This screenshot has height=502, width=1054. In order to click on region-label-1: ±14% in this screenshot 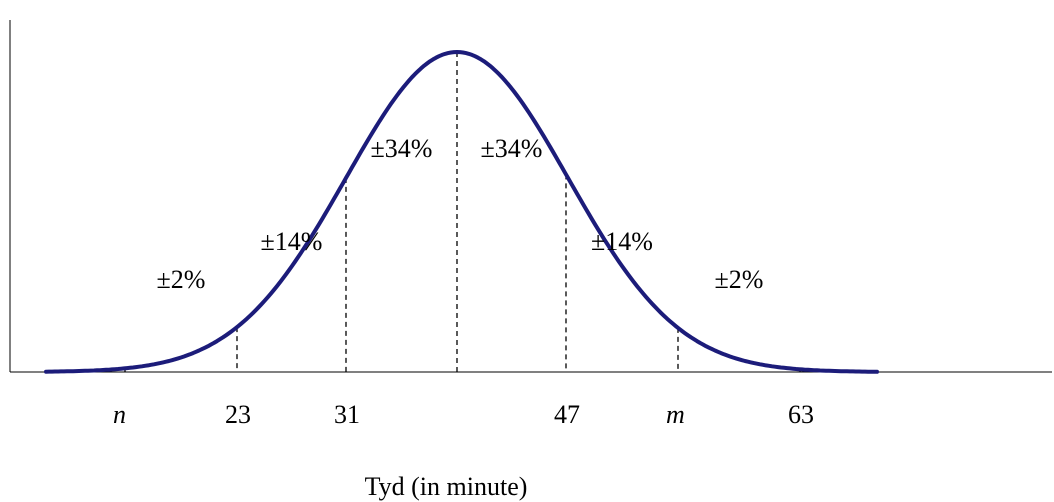, I will do `click(292, 241)`.